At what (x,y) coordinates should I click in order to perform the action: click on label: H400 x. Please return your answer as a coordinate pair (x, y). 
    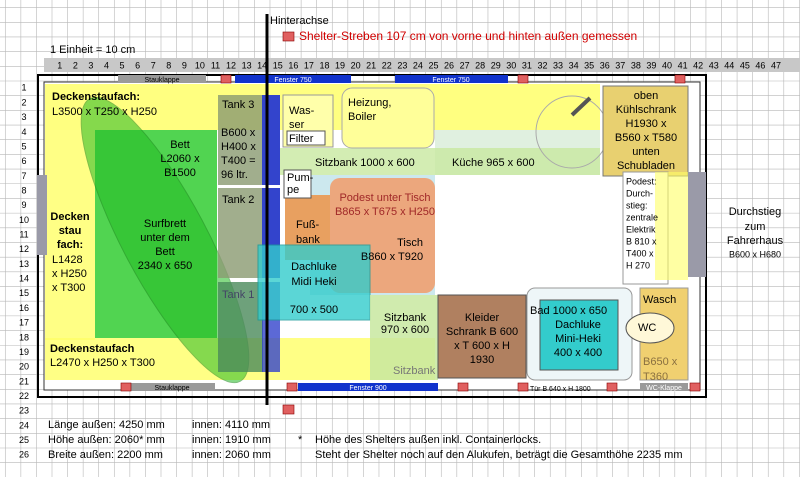
    Looking at the image, I should click on (238, 147).